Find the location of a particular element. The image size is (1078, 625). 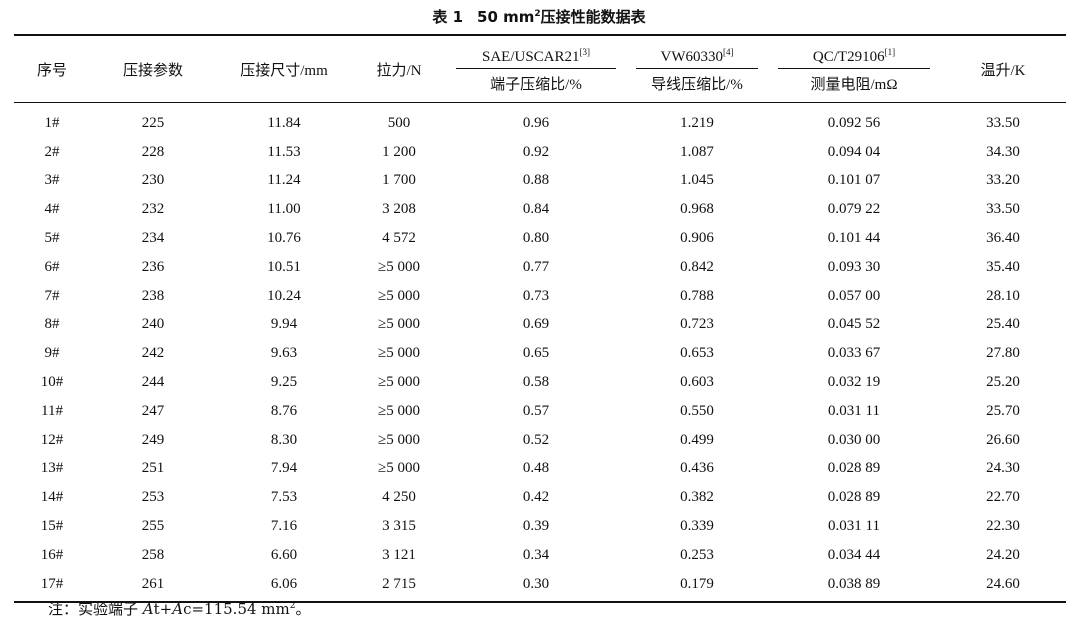

header-qc-name: QC/T29106 is located at coordinates (848, 57).